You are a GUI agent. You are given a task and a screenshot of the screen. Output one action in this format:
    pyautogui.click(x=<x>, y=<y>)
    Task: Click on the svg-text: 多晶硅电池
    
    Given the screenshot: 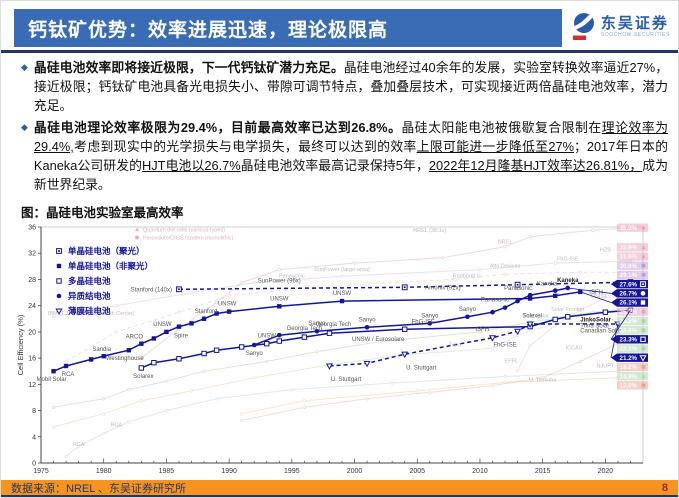 What is the action you would take?
    pyautogui.click(x=89, y=281)
    